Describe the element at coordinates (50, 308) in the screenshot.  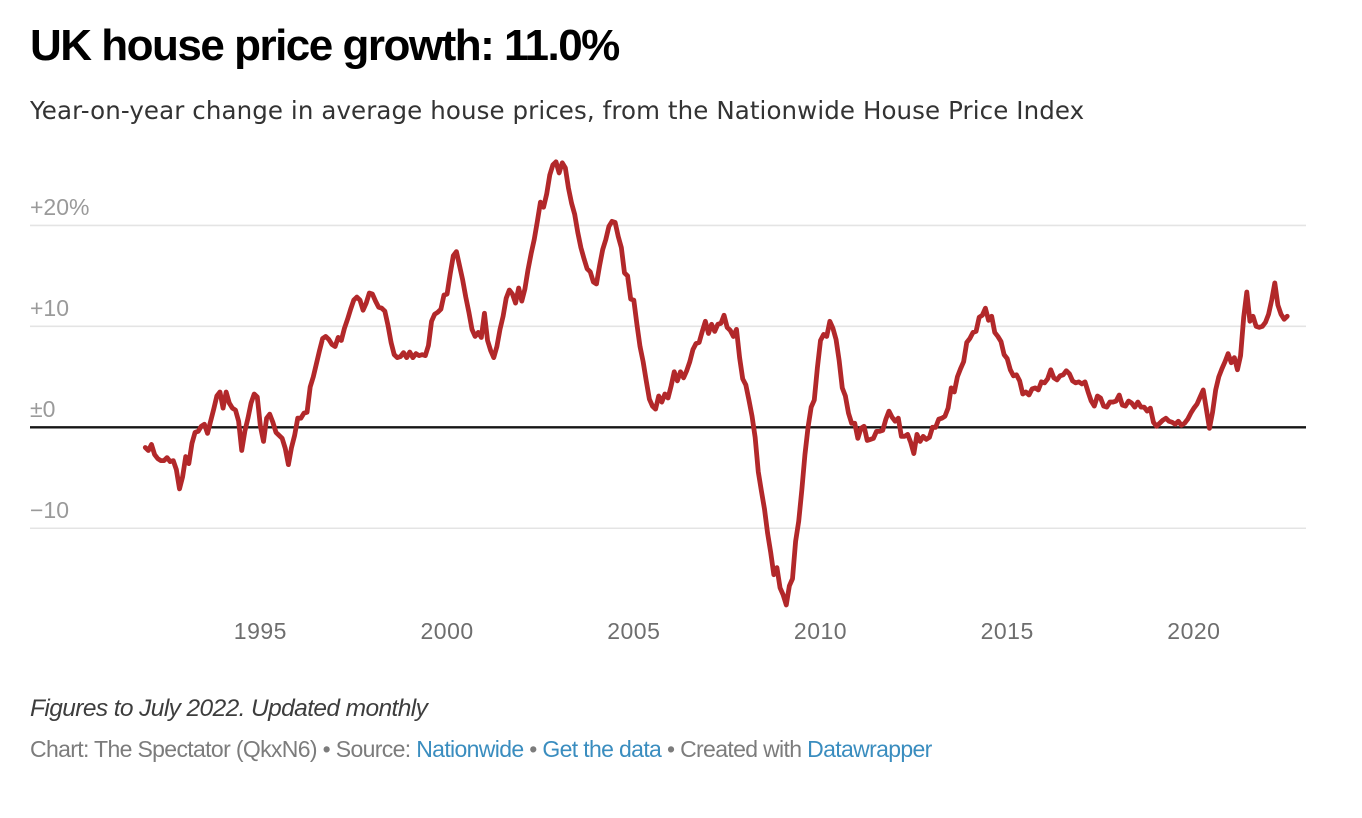
I see `y-axis-label-10: +10` at that location.